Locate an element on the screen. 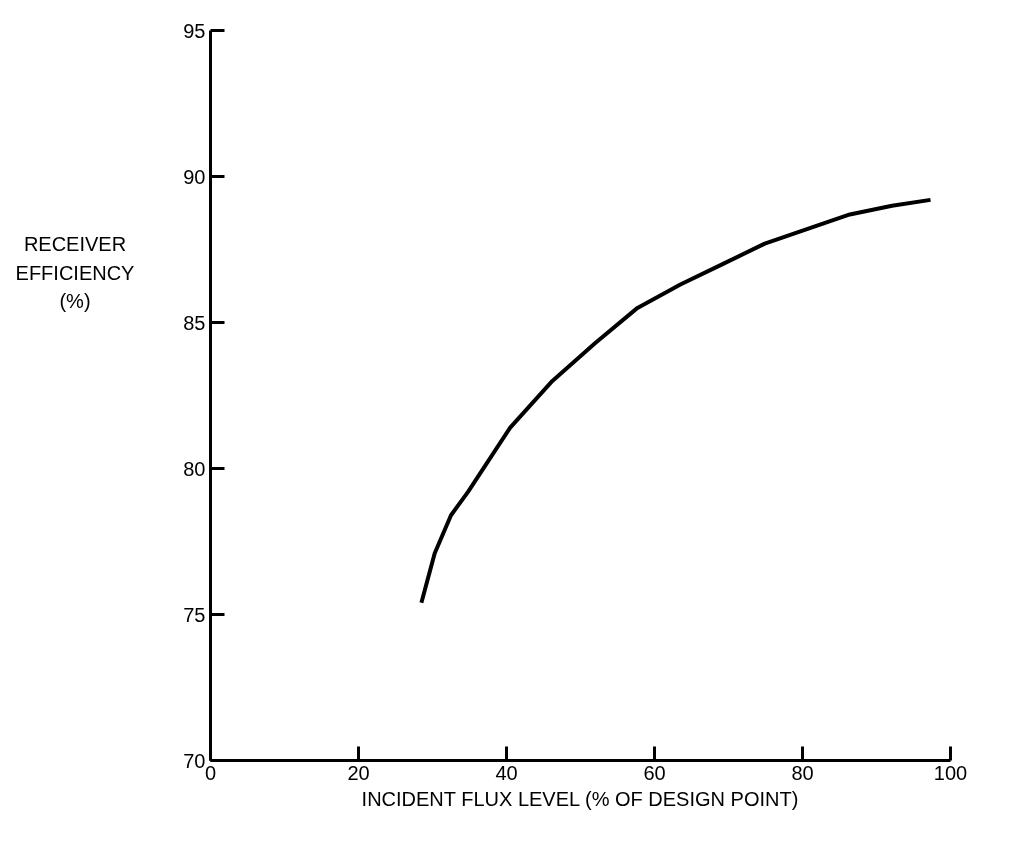  x-tick-label: 100 is located at coordinates (950, 772).